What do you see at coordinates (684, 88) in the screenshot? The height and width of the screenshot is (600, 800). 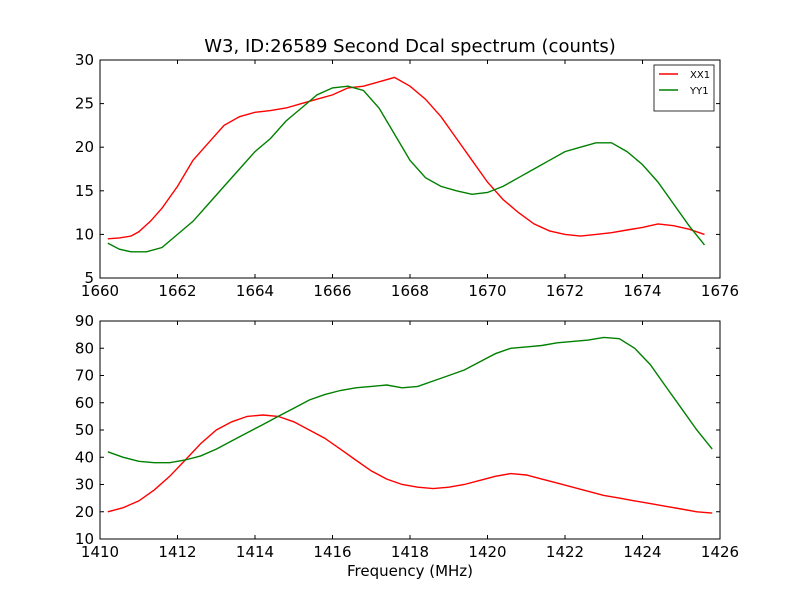 I see `legend-box` at bounding box center [684, 88].